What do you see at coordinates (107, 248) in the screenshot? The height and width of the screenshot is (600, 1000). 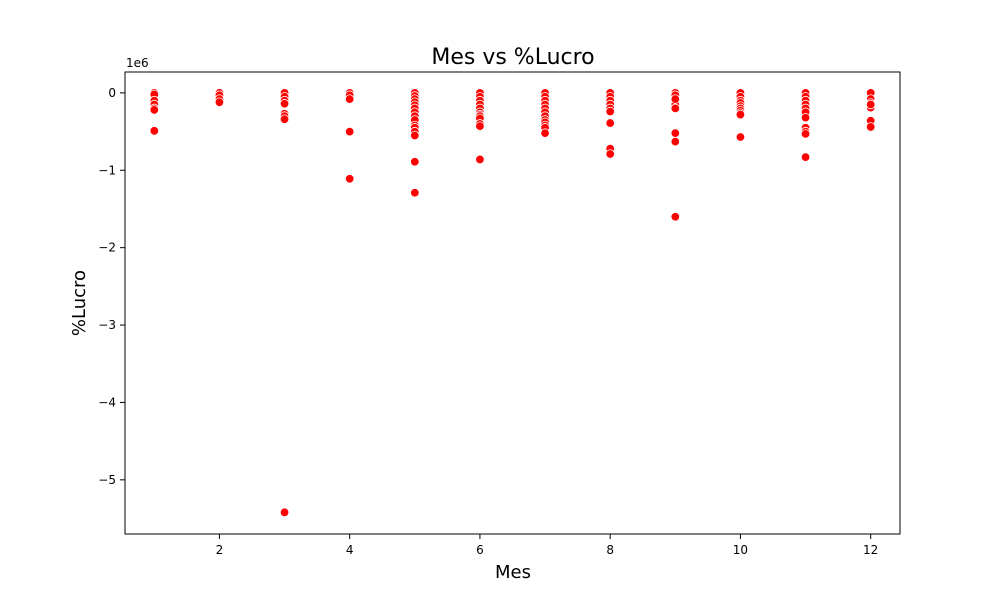 I see `y-tick-label: −2` at bounding box center [107, 248].